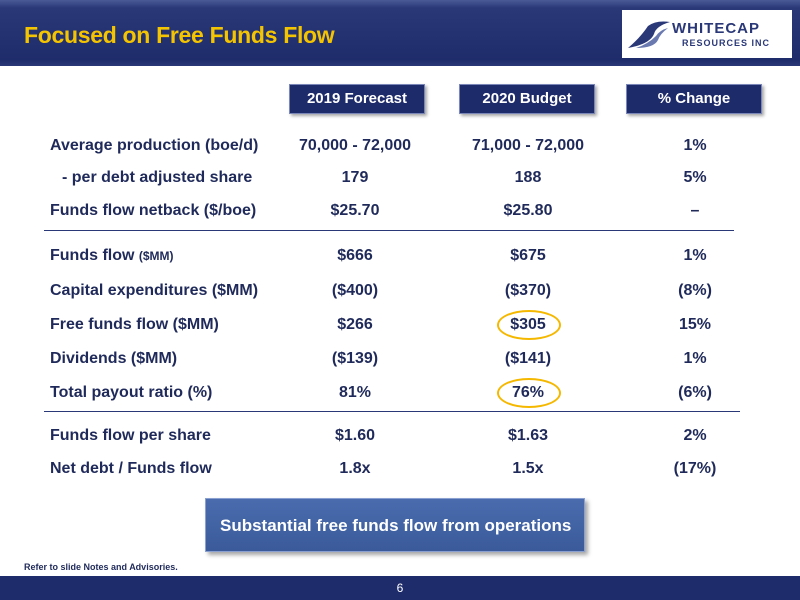  I want to click on row-label: Average production (boe/d), so click(154, 145).